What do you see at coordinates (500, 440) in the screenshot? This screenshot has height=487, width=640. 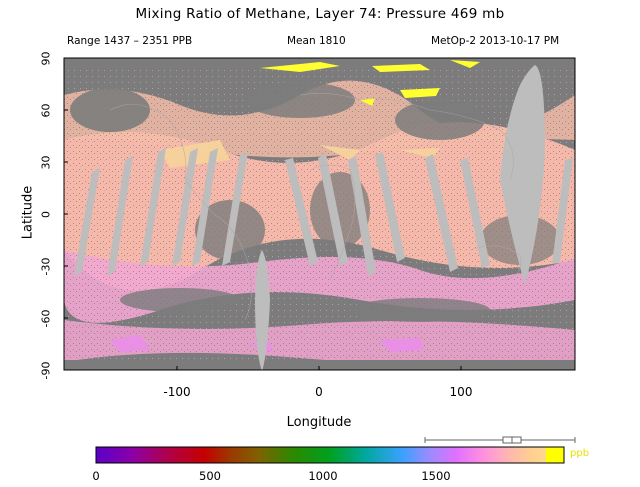 I see `distribution-boxplot` at bounding box center [500, 440].